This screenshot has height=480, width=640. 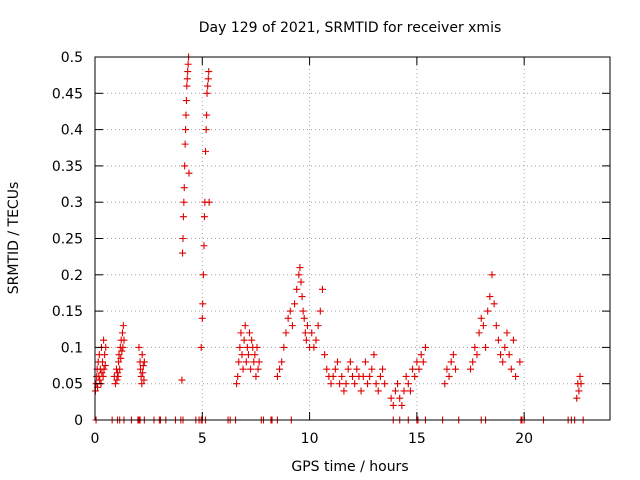 What do you see at coordinates (72, 58) in the screenshot?
I see `y-tick-label: 0.5` at bounding box center [72, 58].